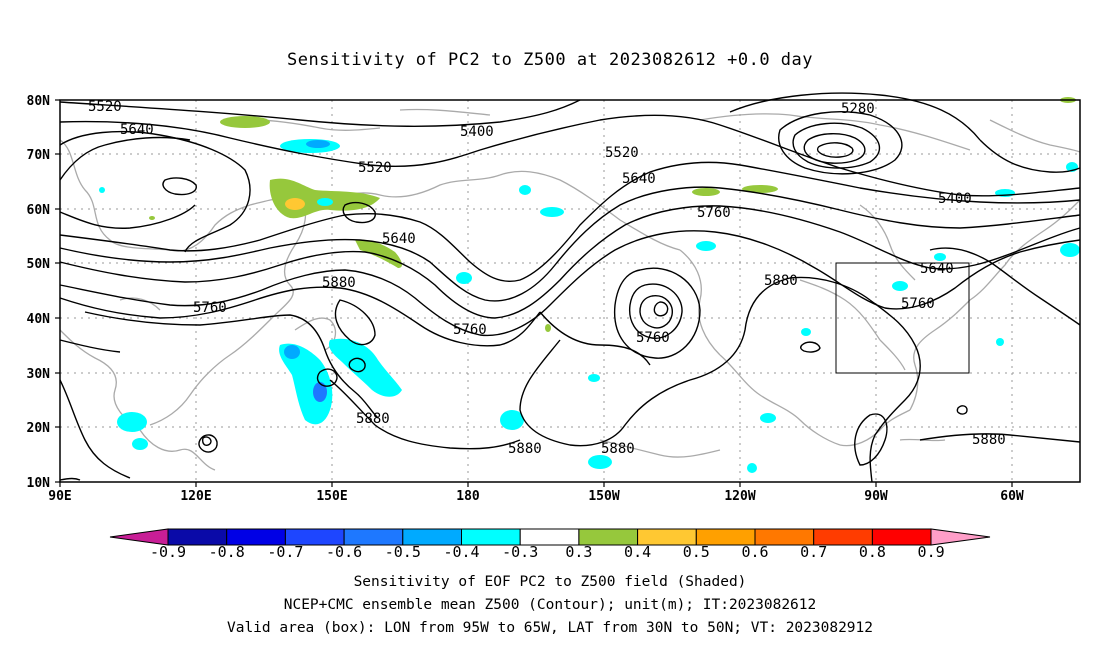  I want to click on lon-label: 150W, so click(603, 496).